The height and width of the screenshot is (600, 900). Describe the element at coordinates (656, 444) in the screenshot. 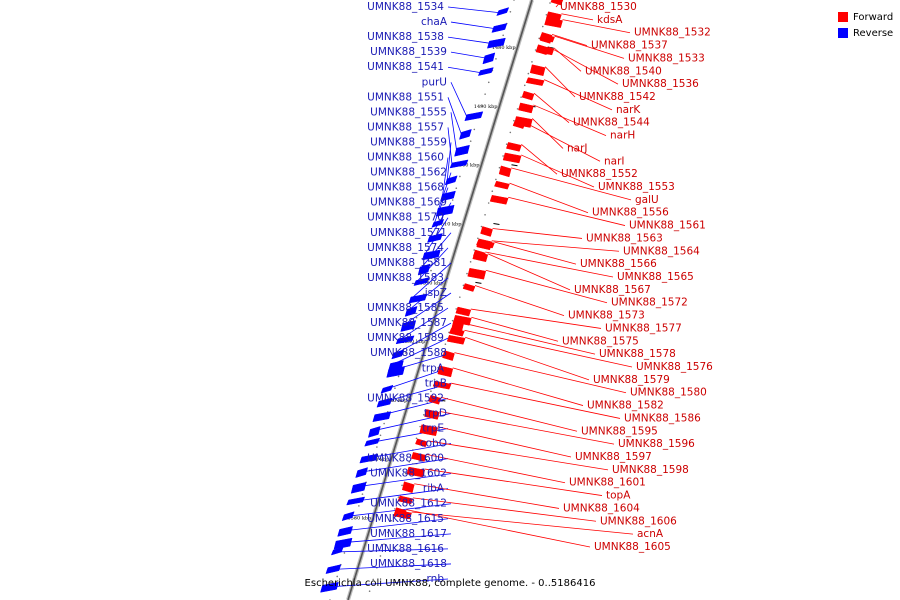

I see `forward-gene-label: UMNK88_1596` at that location.